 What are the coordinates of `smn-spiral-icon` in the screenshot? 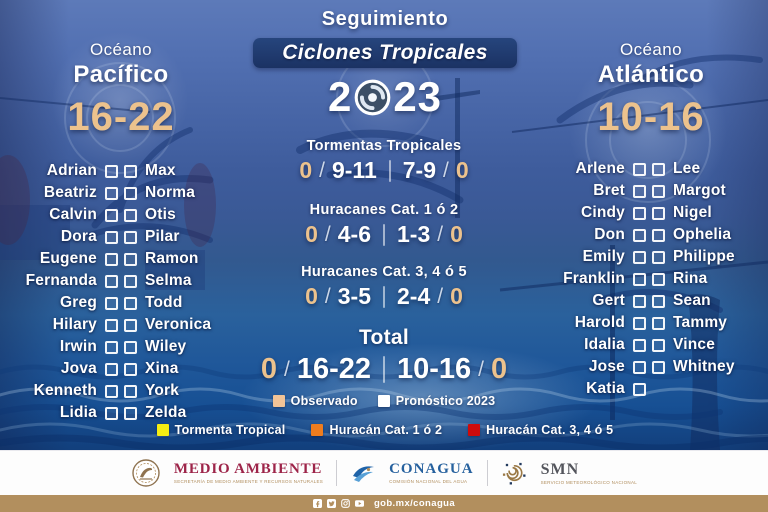 It's located at (514, 473).